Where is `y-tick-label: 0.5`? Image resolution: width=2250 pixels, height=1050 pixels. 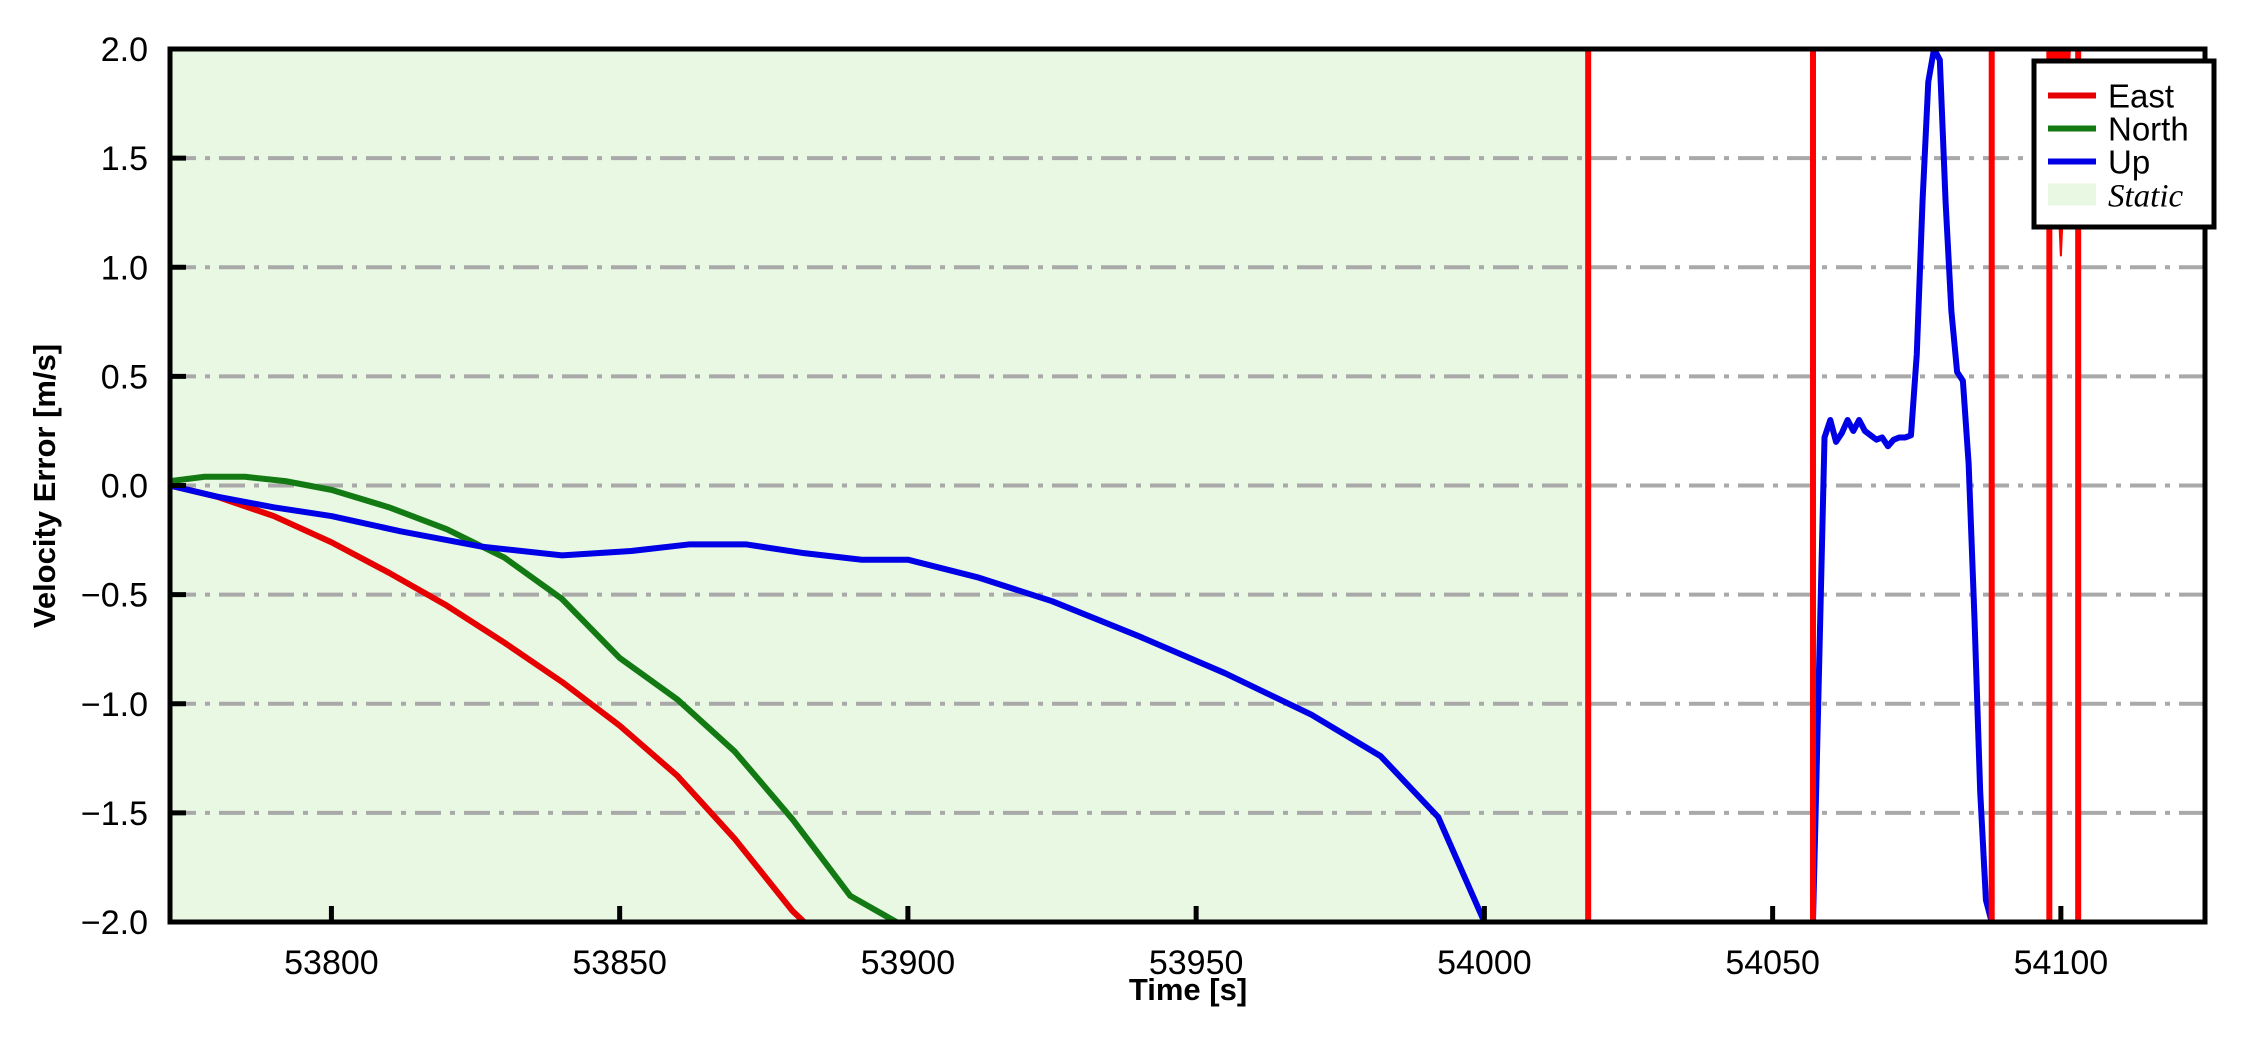
y-tick-label: 0.5 is located at coordinates (124, 377).